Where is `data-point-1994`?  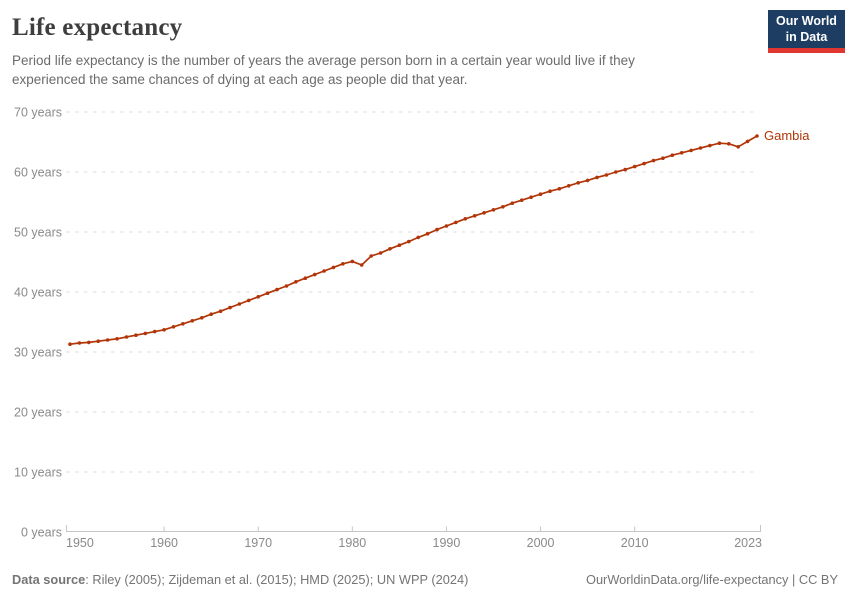 data-point-1994 is located at coordinates (484, 213).